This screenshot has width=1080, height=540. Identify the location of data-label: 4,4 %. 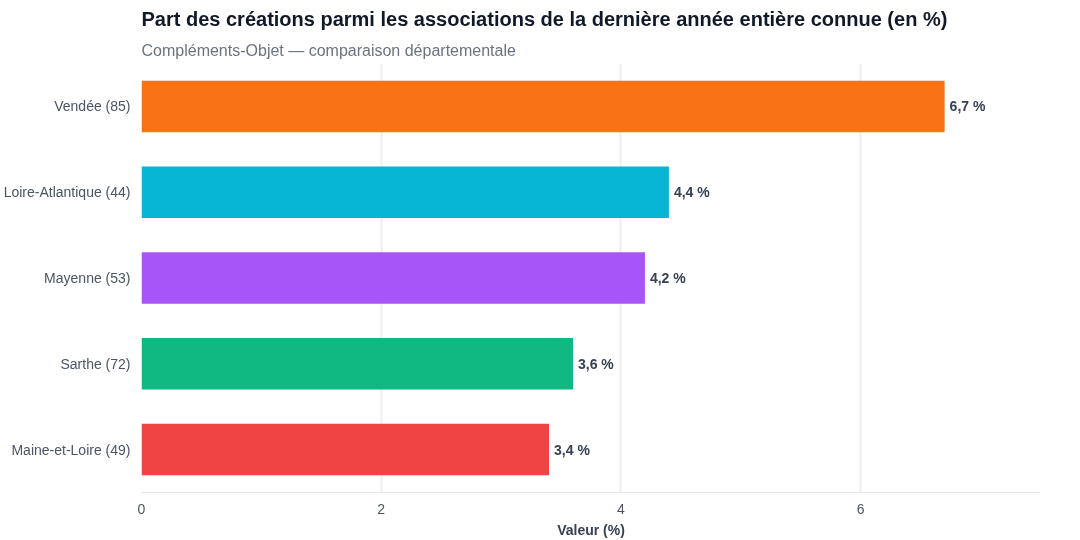
(692, 192).